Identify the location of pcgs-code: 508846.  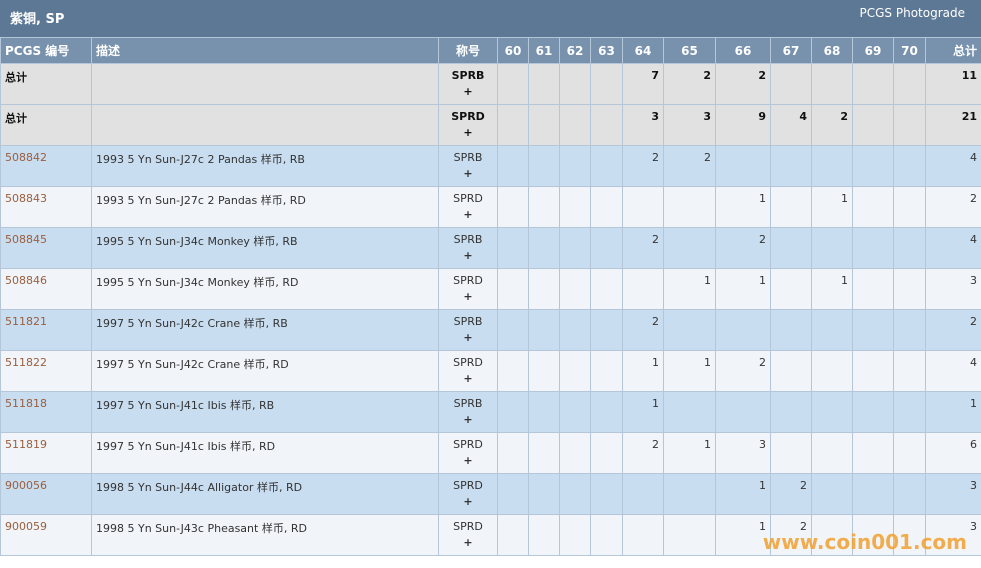
(26, 280).